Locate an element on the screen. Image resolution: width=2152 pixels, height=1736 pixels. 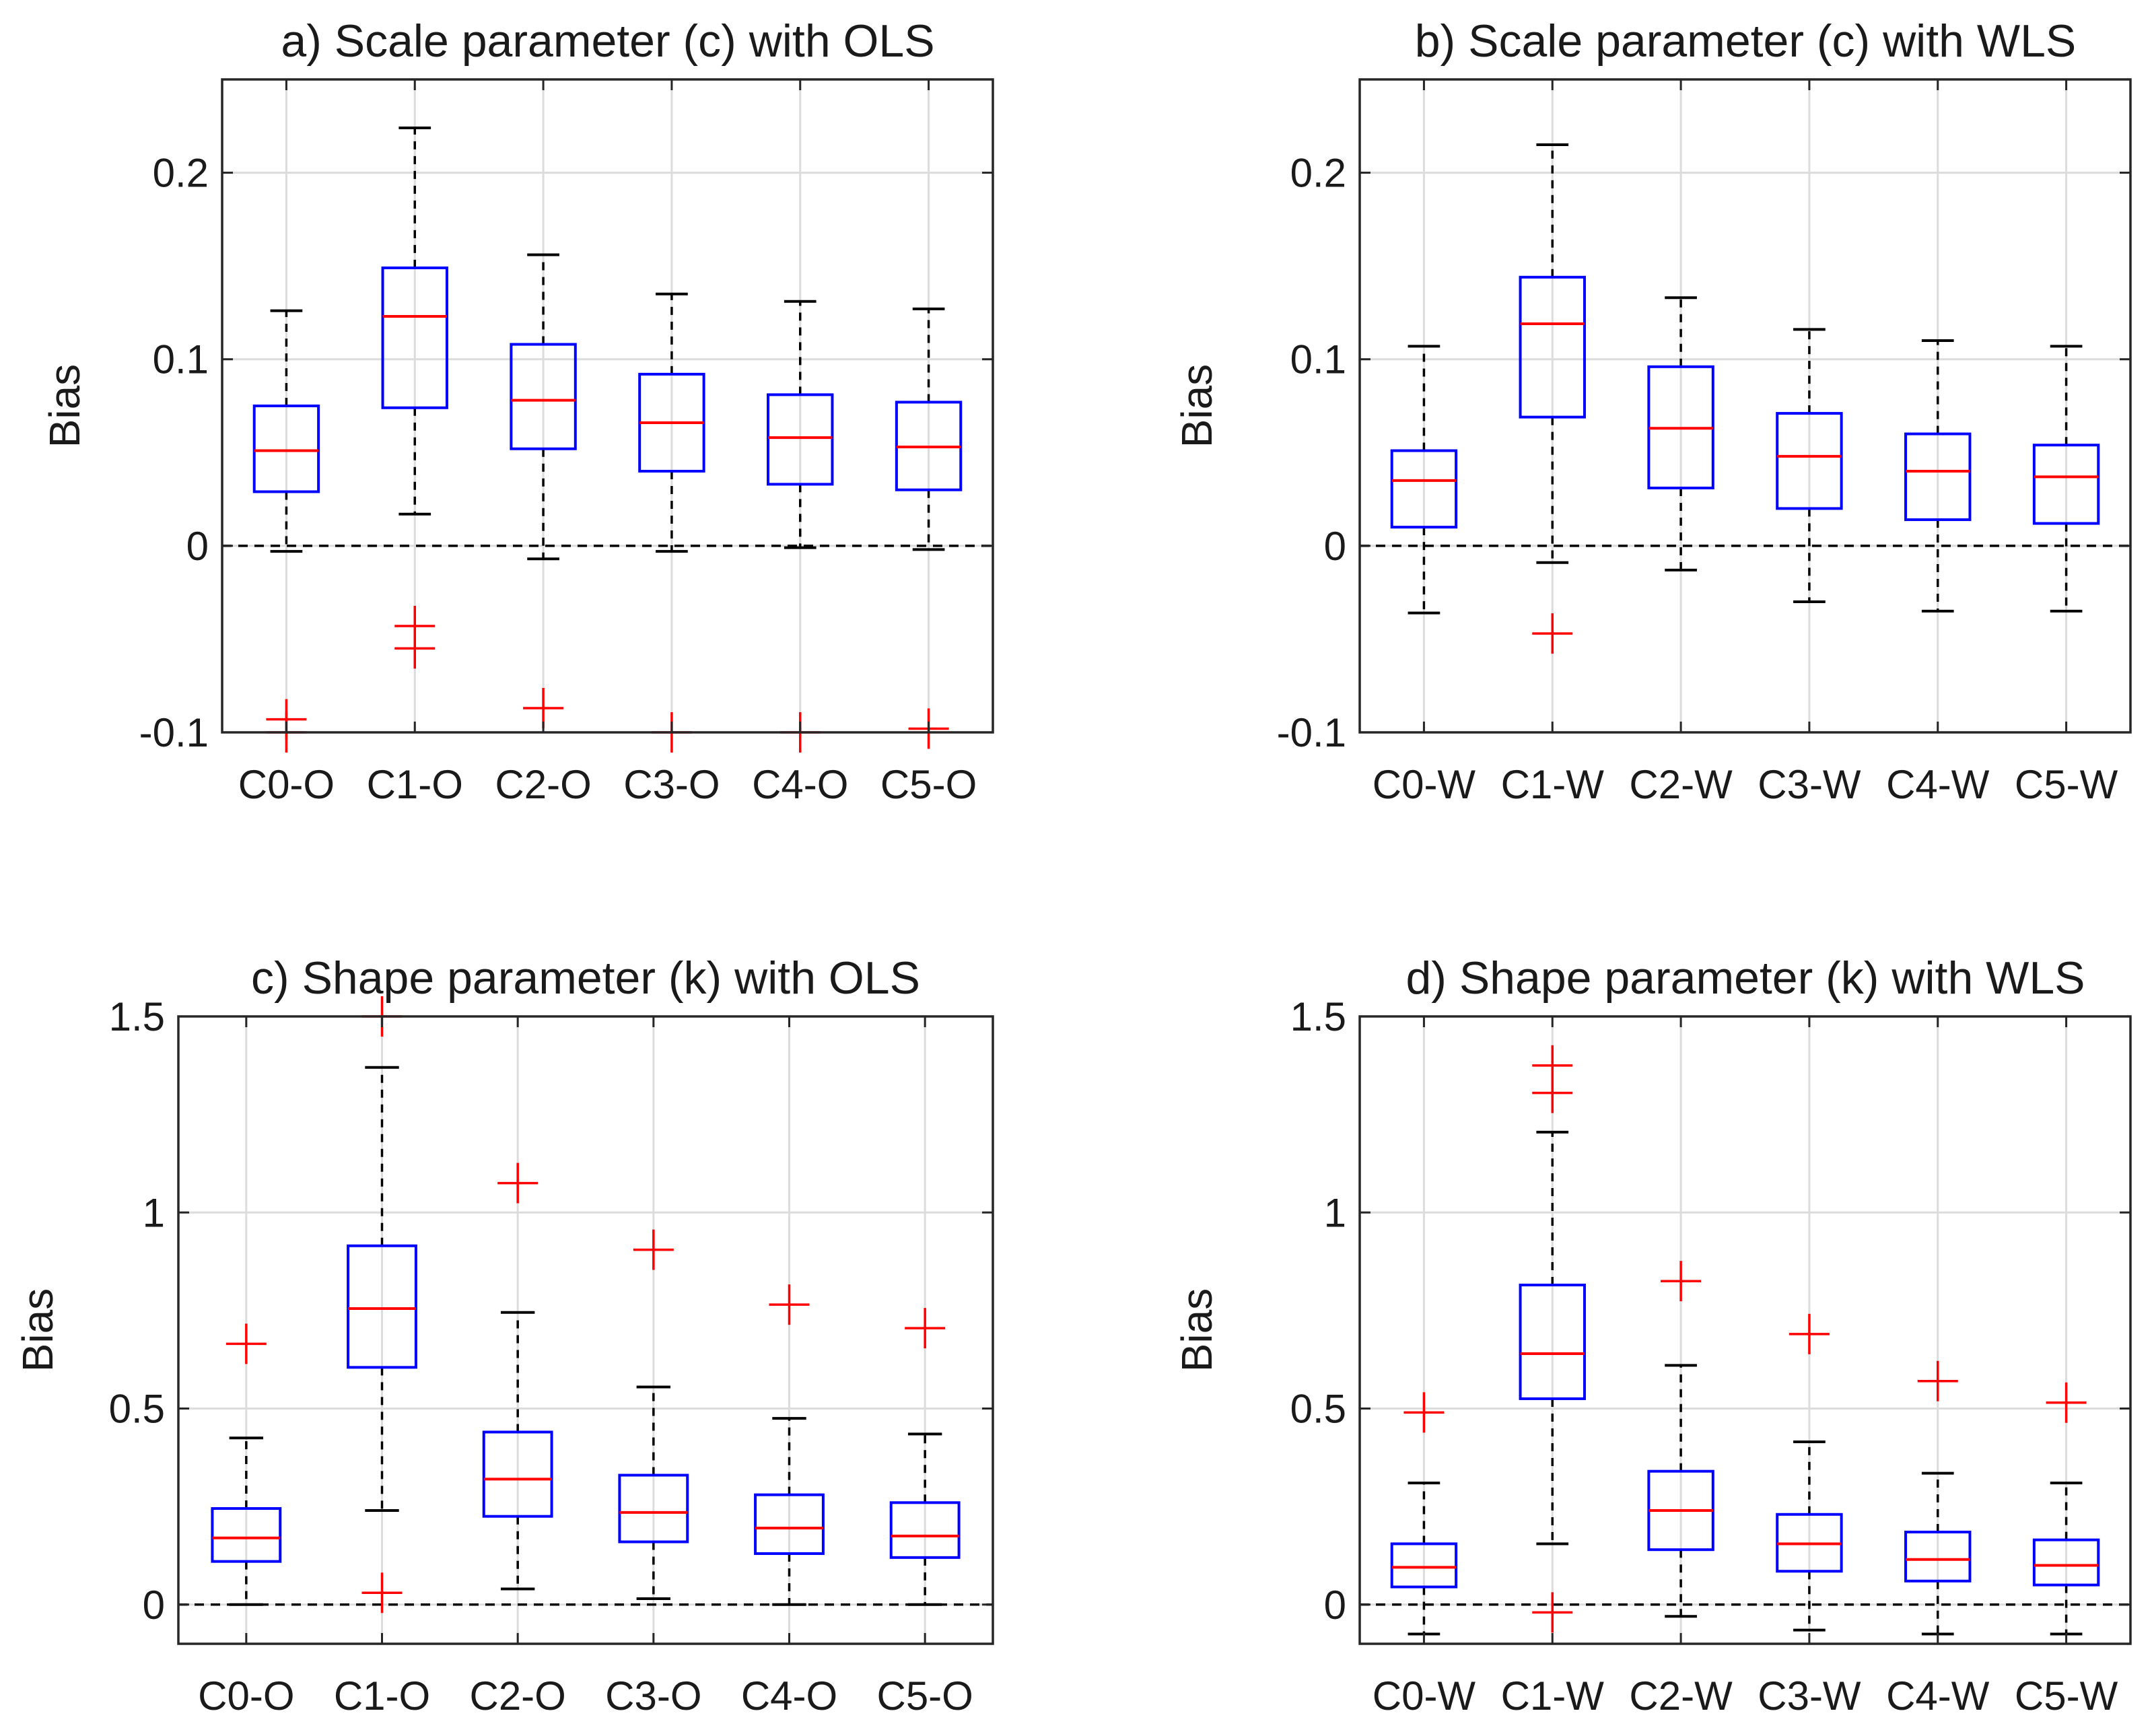
panel-title: d) Shape parameter (k) with WLS is located at coordinates (1745, 978).